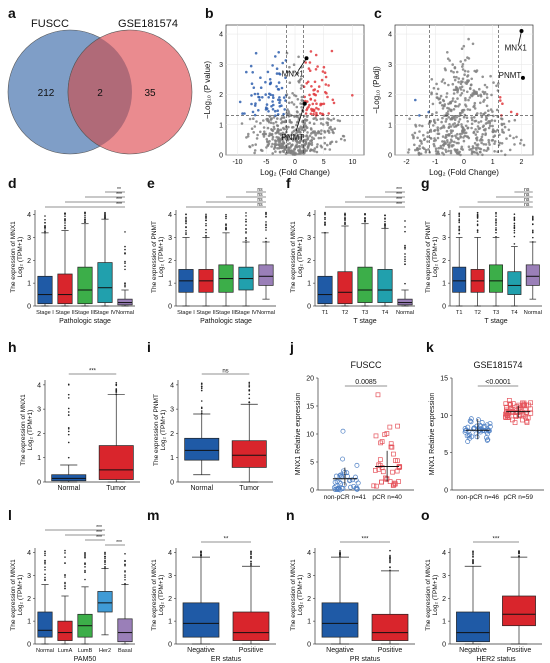 The height and width of the screenshot is (663, 550). I want to click on box-t4, so click(385, 286).